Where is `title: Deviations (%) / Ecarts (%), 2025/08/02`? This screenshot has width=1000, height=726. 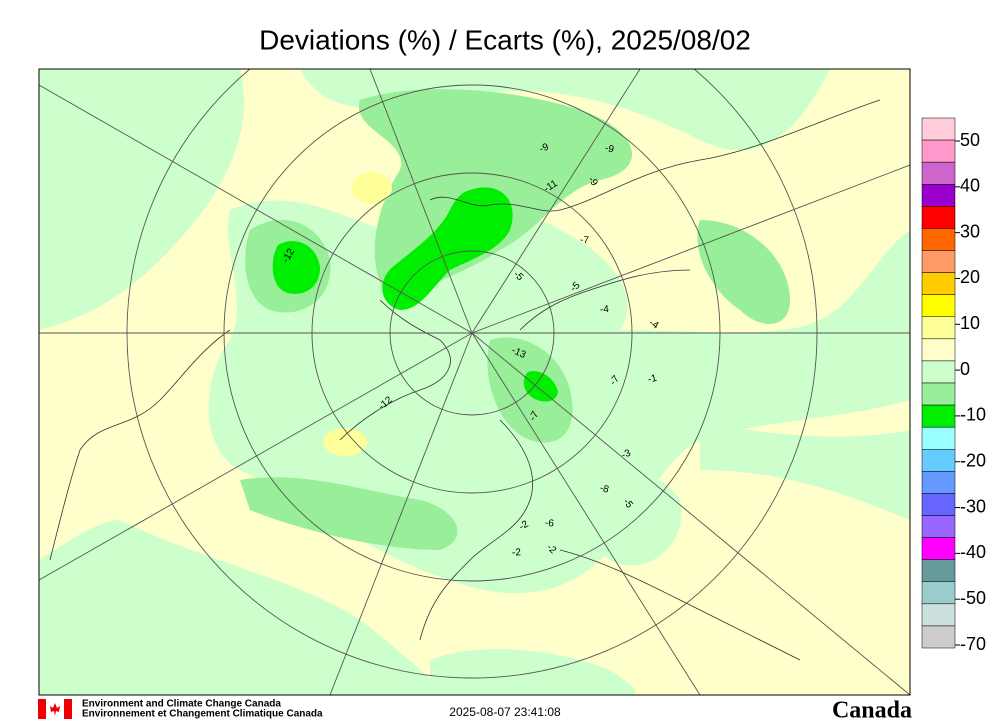
title: Deviations (%) / Ecarts (%), 2025/08/02 is located at coordinates (505, 39).